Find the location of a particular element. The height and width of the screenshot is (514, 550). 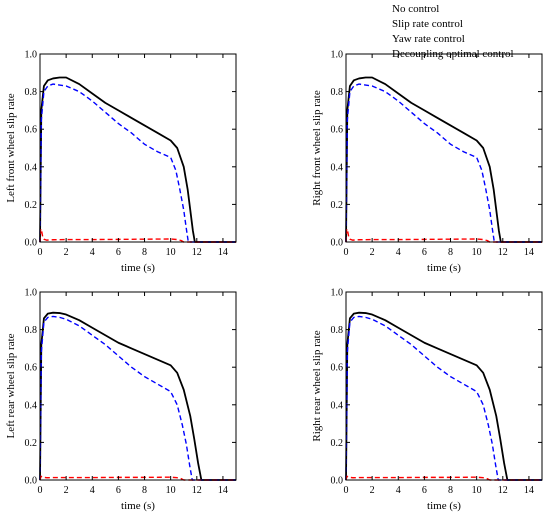

legend-item-slip-rate-control: Slip rate control is located at coordinates (453, 24).